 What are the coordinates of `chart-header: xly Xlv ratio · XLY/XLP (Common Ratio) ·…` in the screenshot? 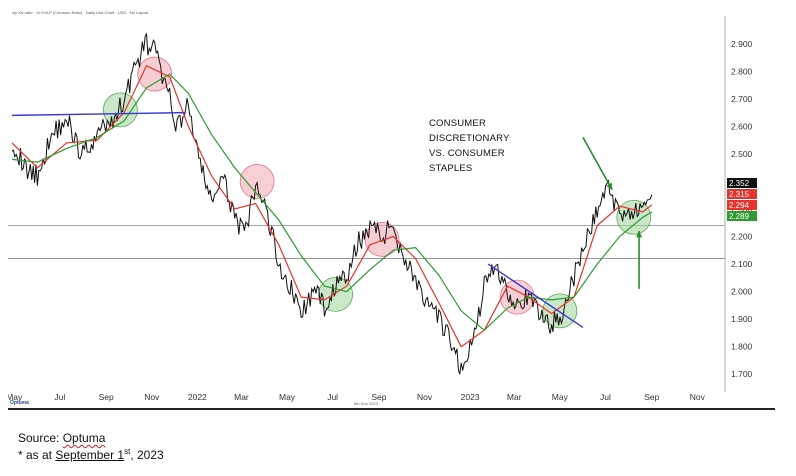 It's located at (80, 12).